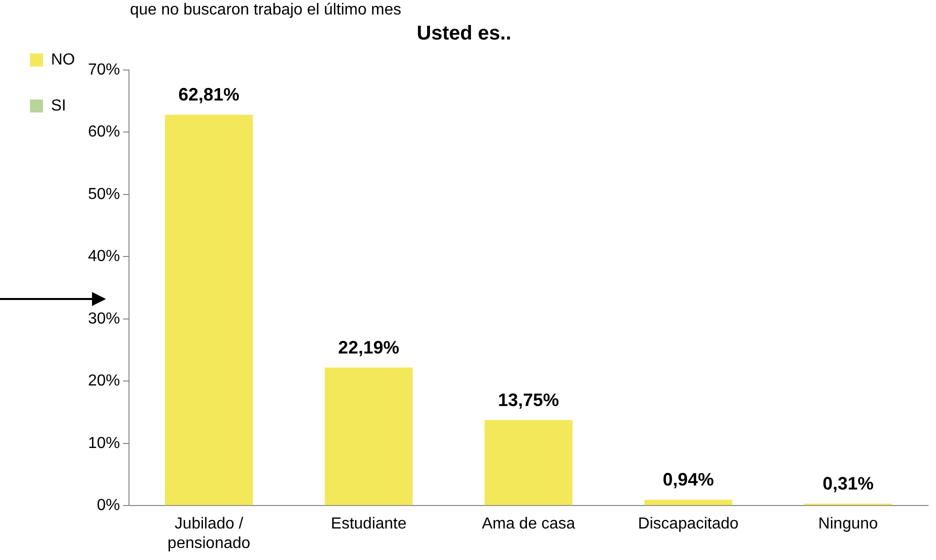 This screenshot has height=560, width=936. I want to click on legend-label: SI, so click(58, 105).